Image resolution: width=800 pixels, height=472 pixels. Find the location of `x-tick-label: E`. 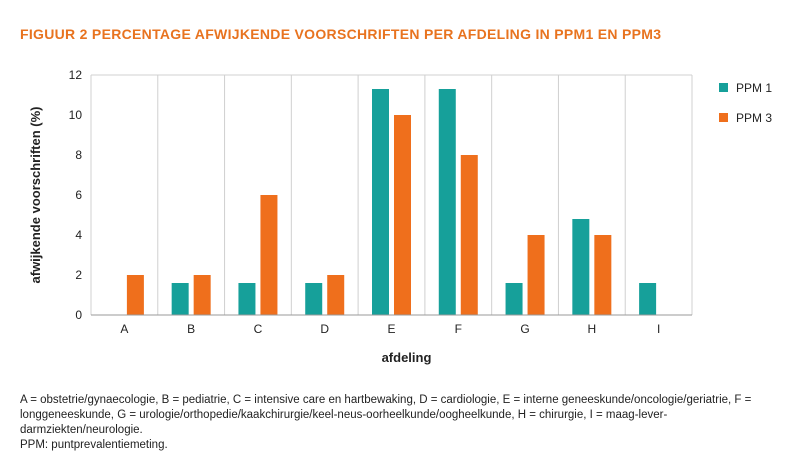

x-tick-label: E is located at coordinates (391, 329).